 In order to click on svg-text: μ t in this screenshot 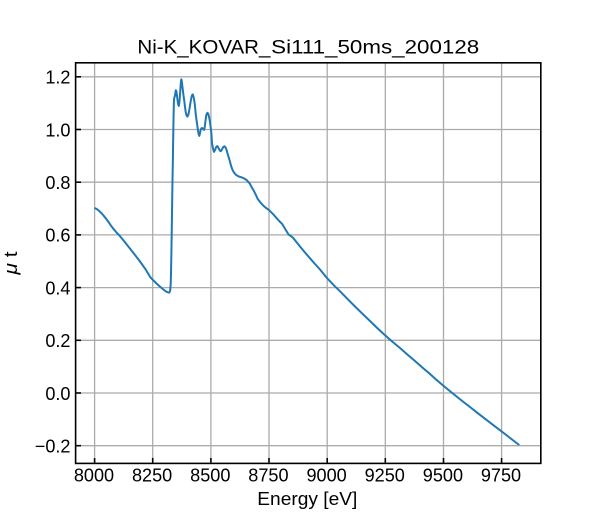, I will do `click(11, 264)`.